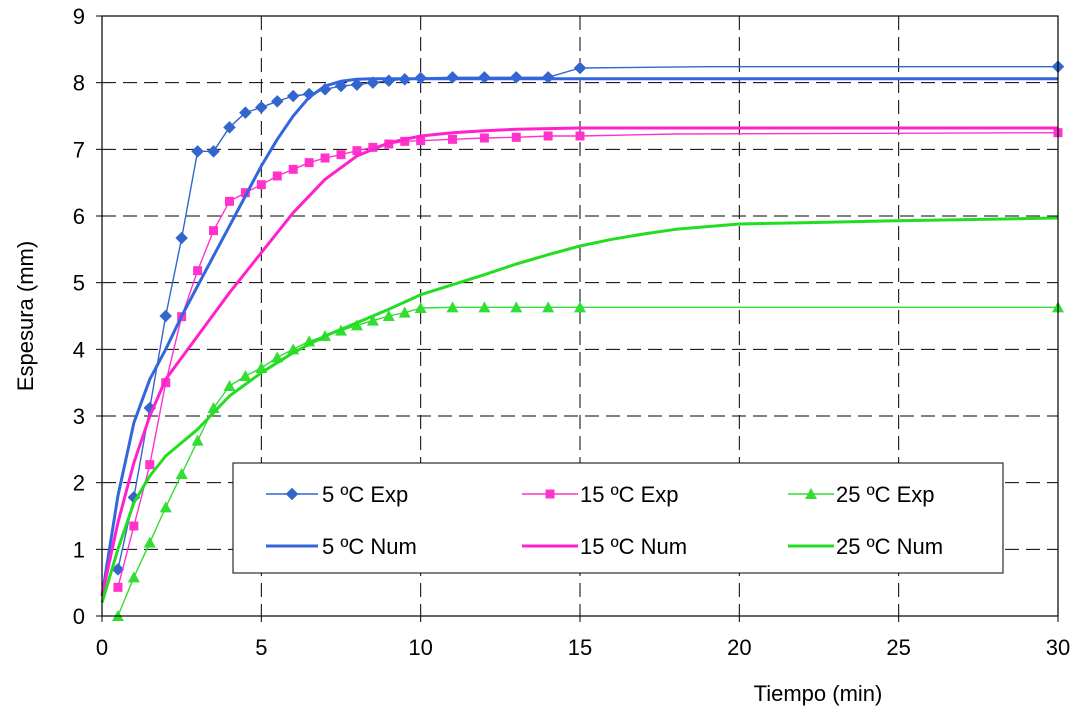  I want to click on legend-label: 5 ºC Num, so click(369, 546).